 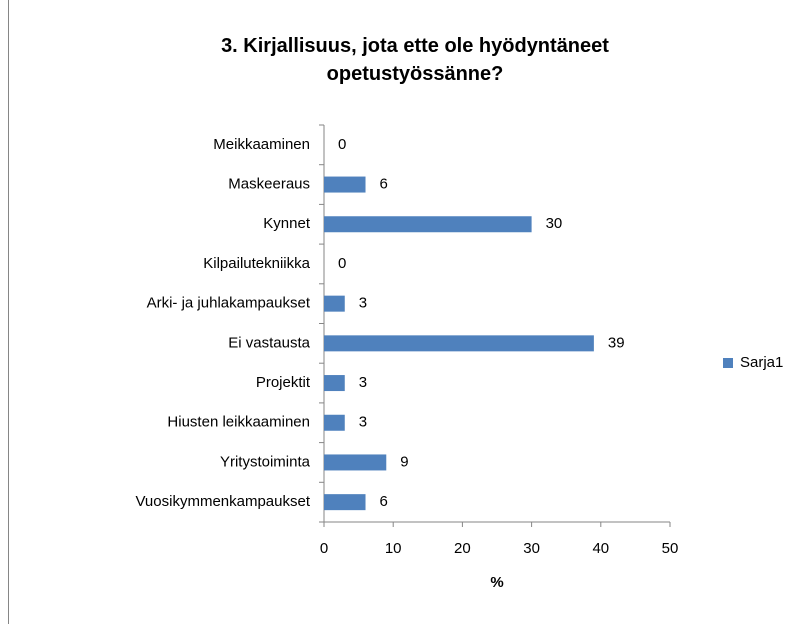 What do you see at coordinates (600, 548) in the screenshot?
I see `x-tick-label: 40` at bounding box center [600, 548].